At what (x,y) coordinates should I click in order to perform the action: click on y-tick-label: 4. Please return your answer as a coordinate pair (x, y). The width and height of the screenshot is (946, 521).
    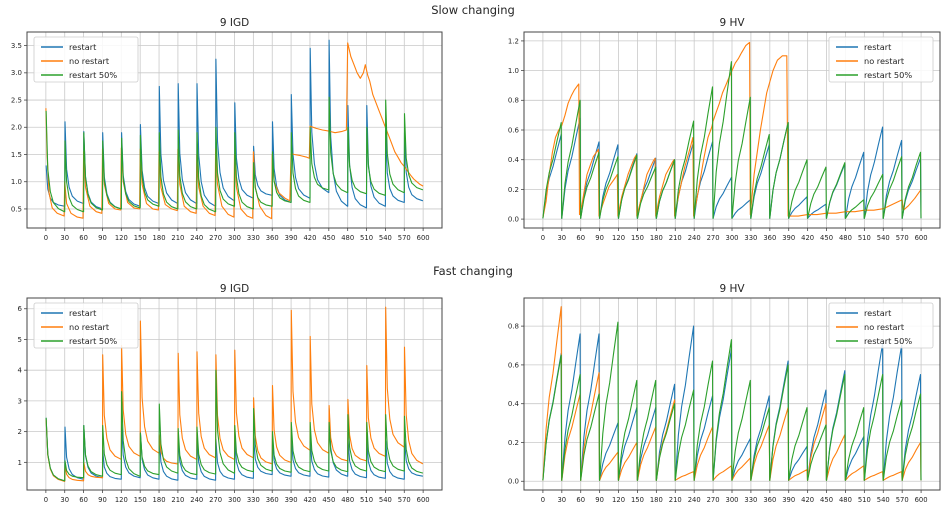
    Looking at the image, I should click on (20, 371).